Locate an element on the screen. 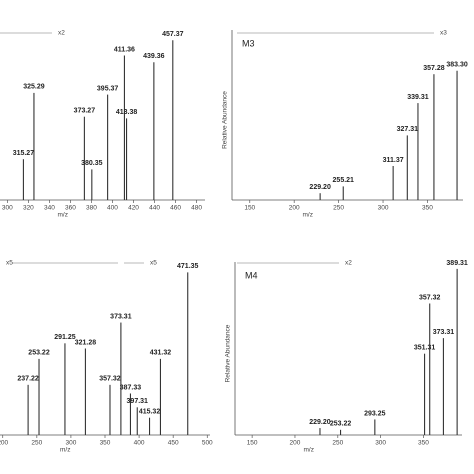 This screenshot has height=474, width=474. peak-label: 291.25 is located at coordinates (65, 337).